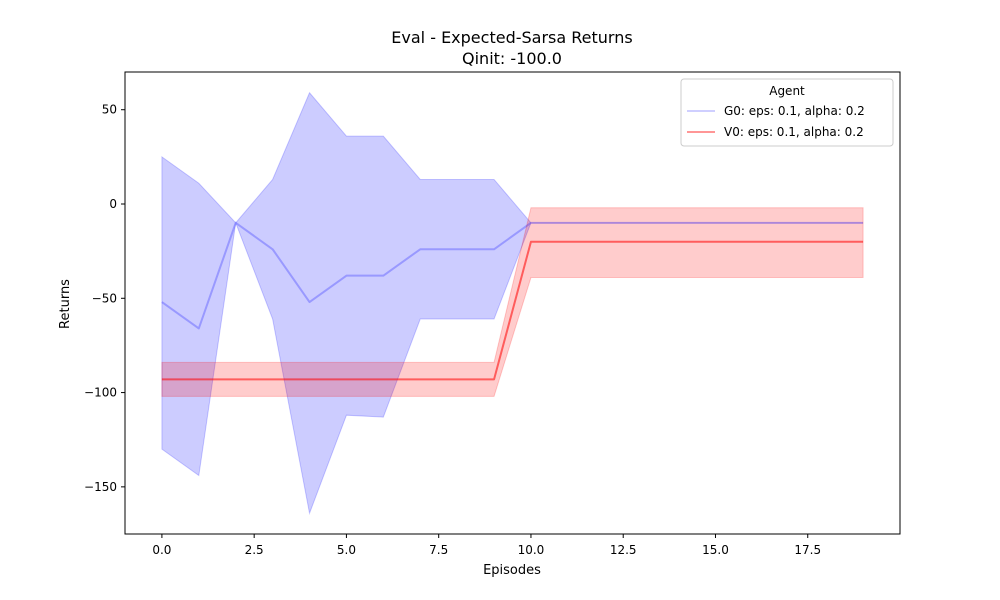 This screenshot has width=1000, height=600. Describe the element at coordinates (794, 111) in the screenshot. I see `legend-label-g0: G0: eps: 0.1, alpha: 0.2` at that location.